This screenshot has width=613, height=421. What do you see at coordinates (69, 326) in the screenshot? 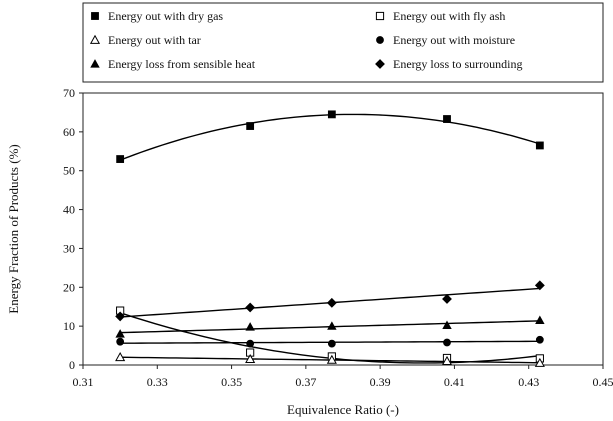
I see `y-tick-label: 10` at bounding box center [69, 326].